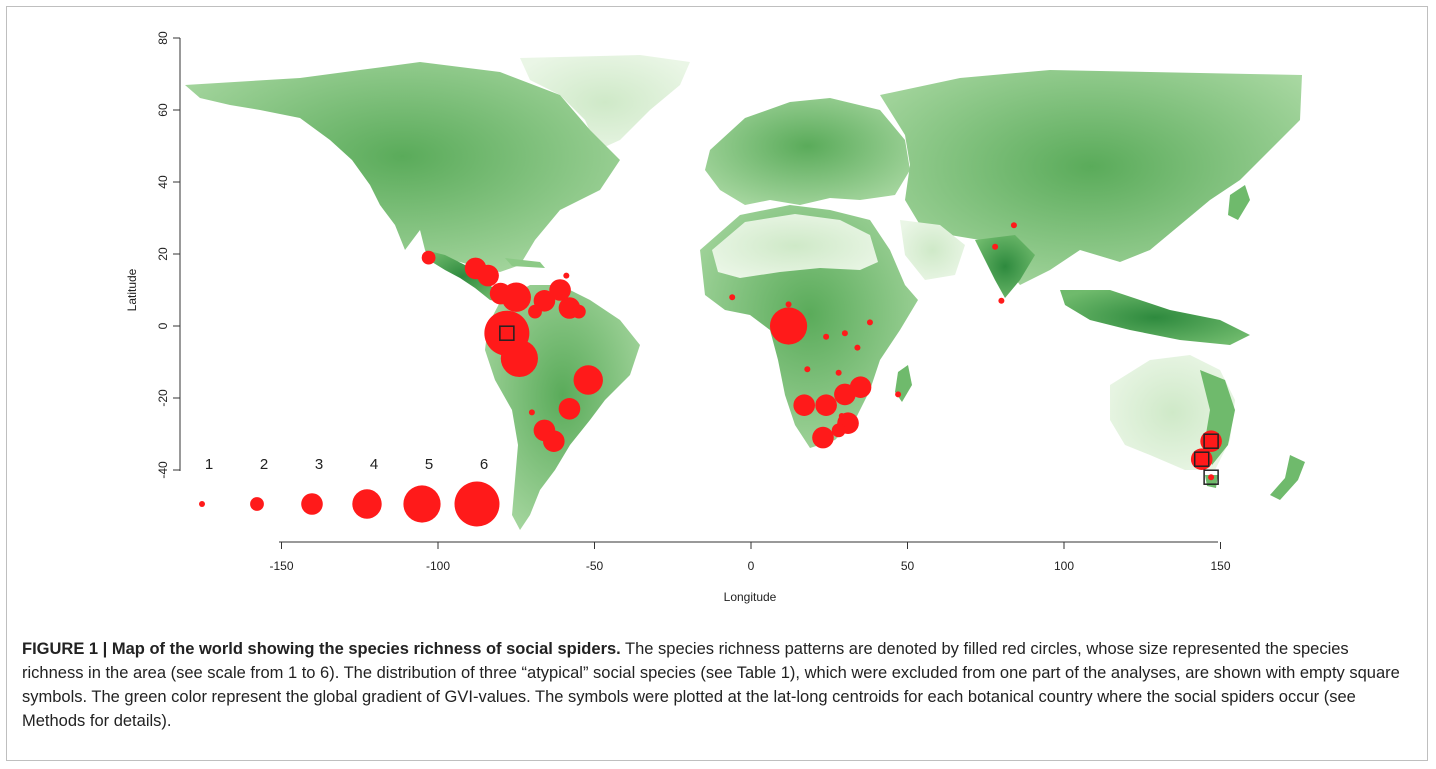 Image resolution: width=1436 pixels, height=769 pixels. What do you see at coordinates (429, 464) in the screenshot?
I see `legend-label: 5` at bounding box center [429, 464].